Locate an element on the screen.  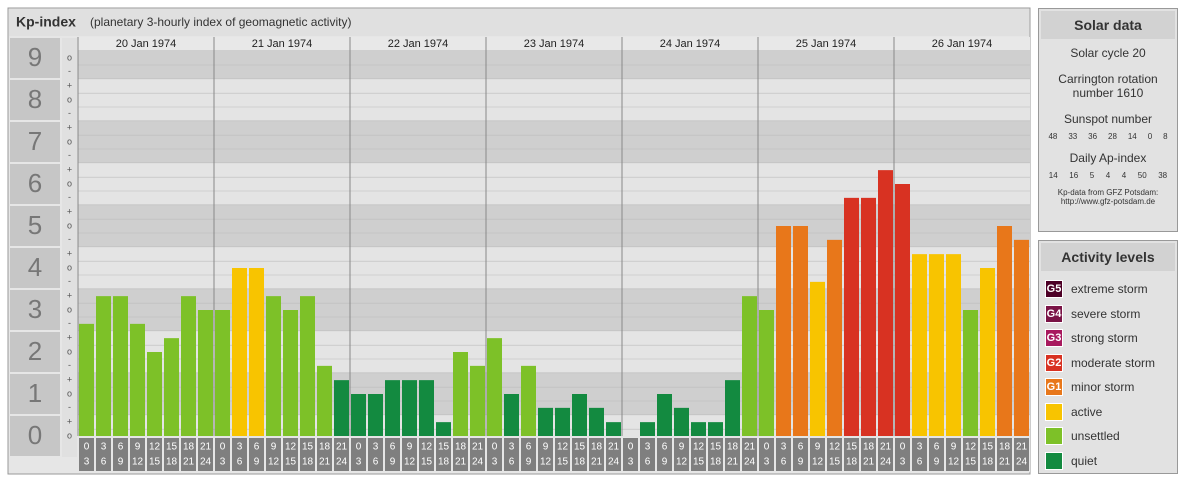
day-strip is located at coordinates (554, 43).